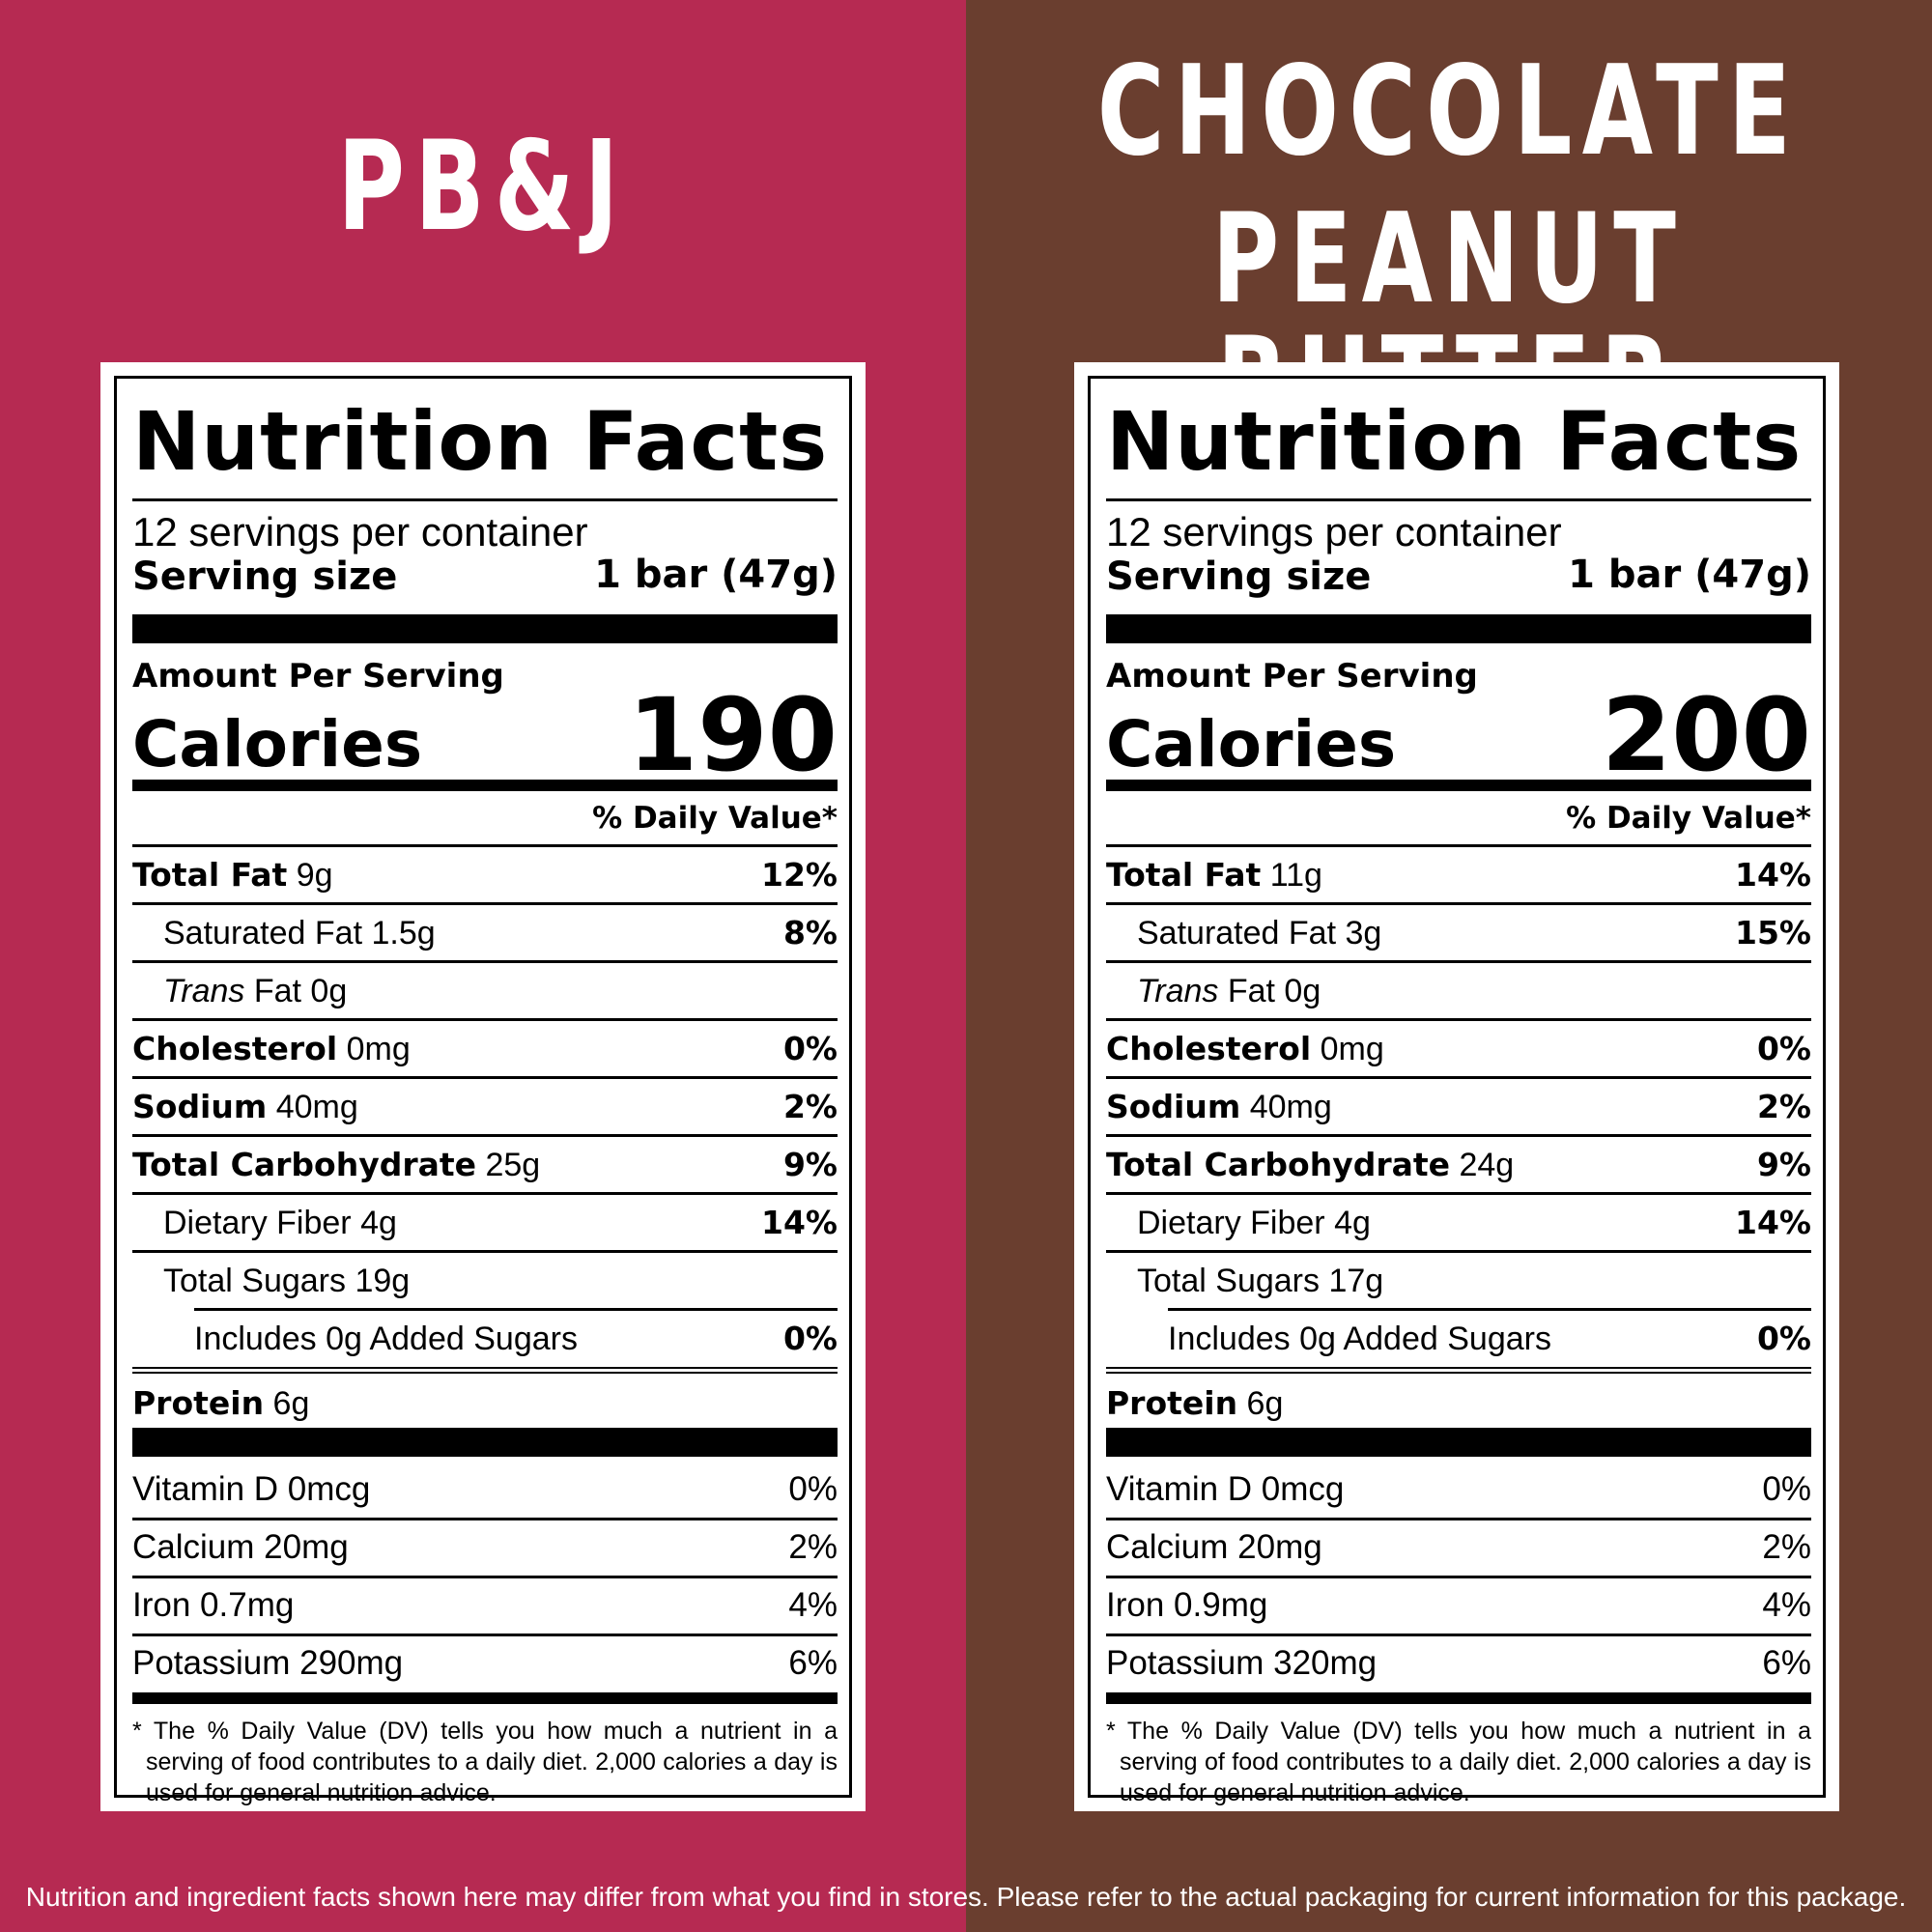 This screenshot has width=1932, height=1932. I want to click on nutrient-amount: 6g, so click(1265, 1403).